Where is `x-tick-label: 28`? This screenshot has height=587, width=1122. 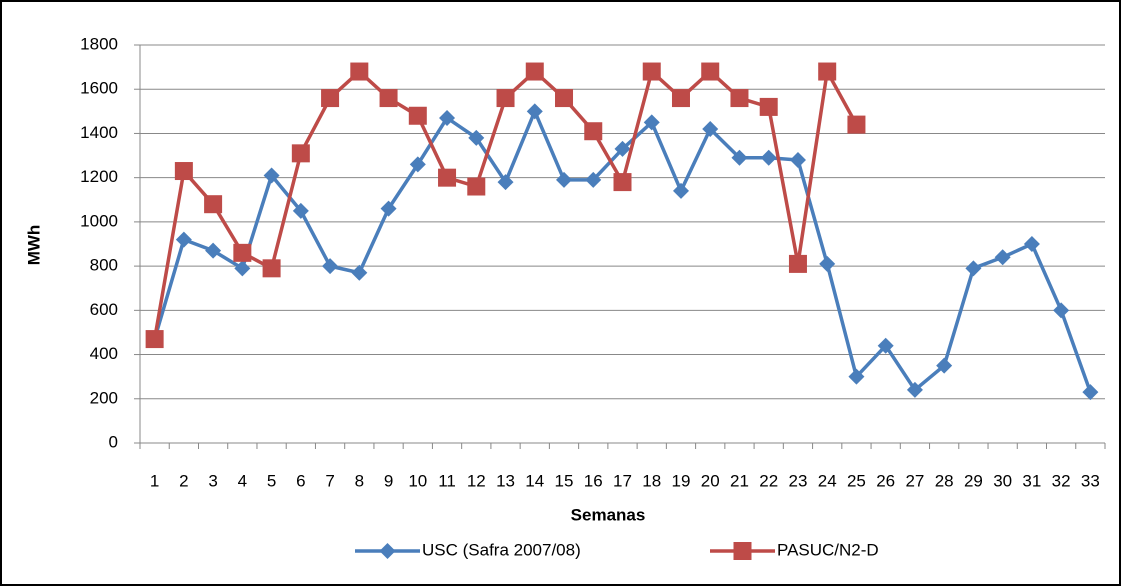
x-tick-label: 28 is located at coordinates (944, 480).